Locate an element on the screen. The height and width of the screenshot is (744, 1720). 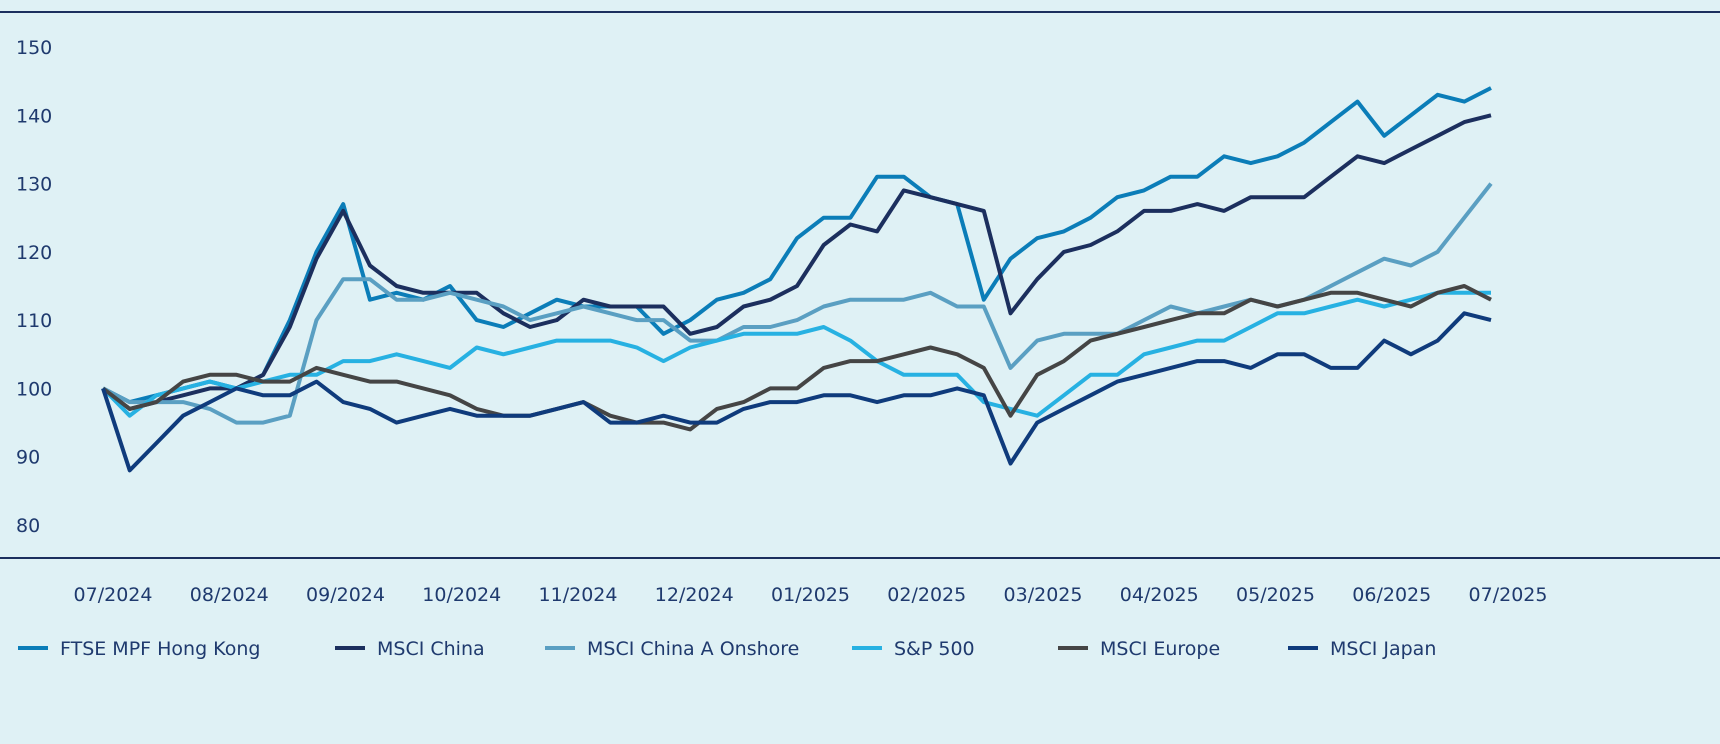
y-tick-label: 150 is located at coordinates (34, 48).